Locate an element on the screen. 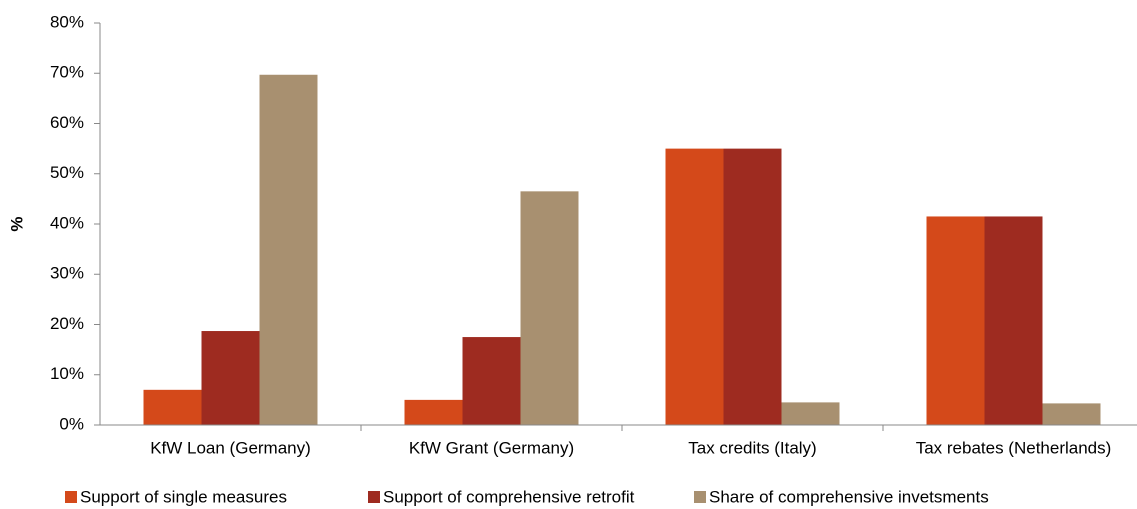 The height and width of the screenshot is (509, 1137). y-axis-label: % is located at coordinates (16, 223).